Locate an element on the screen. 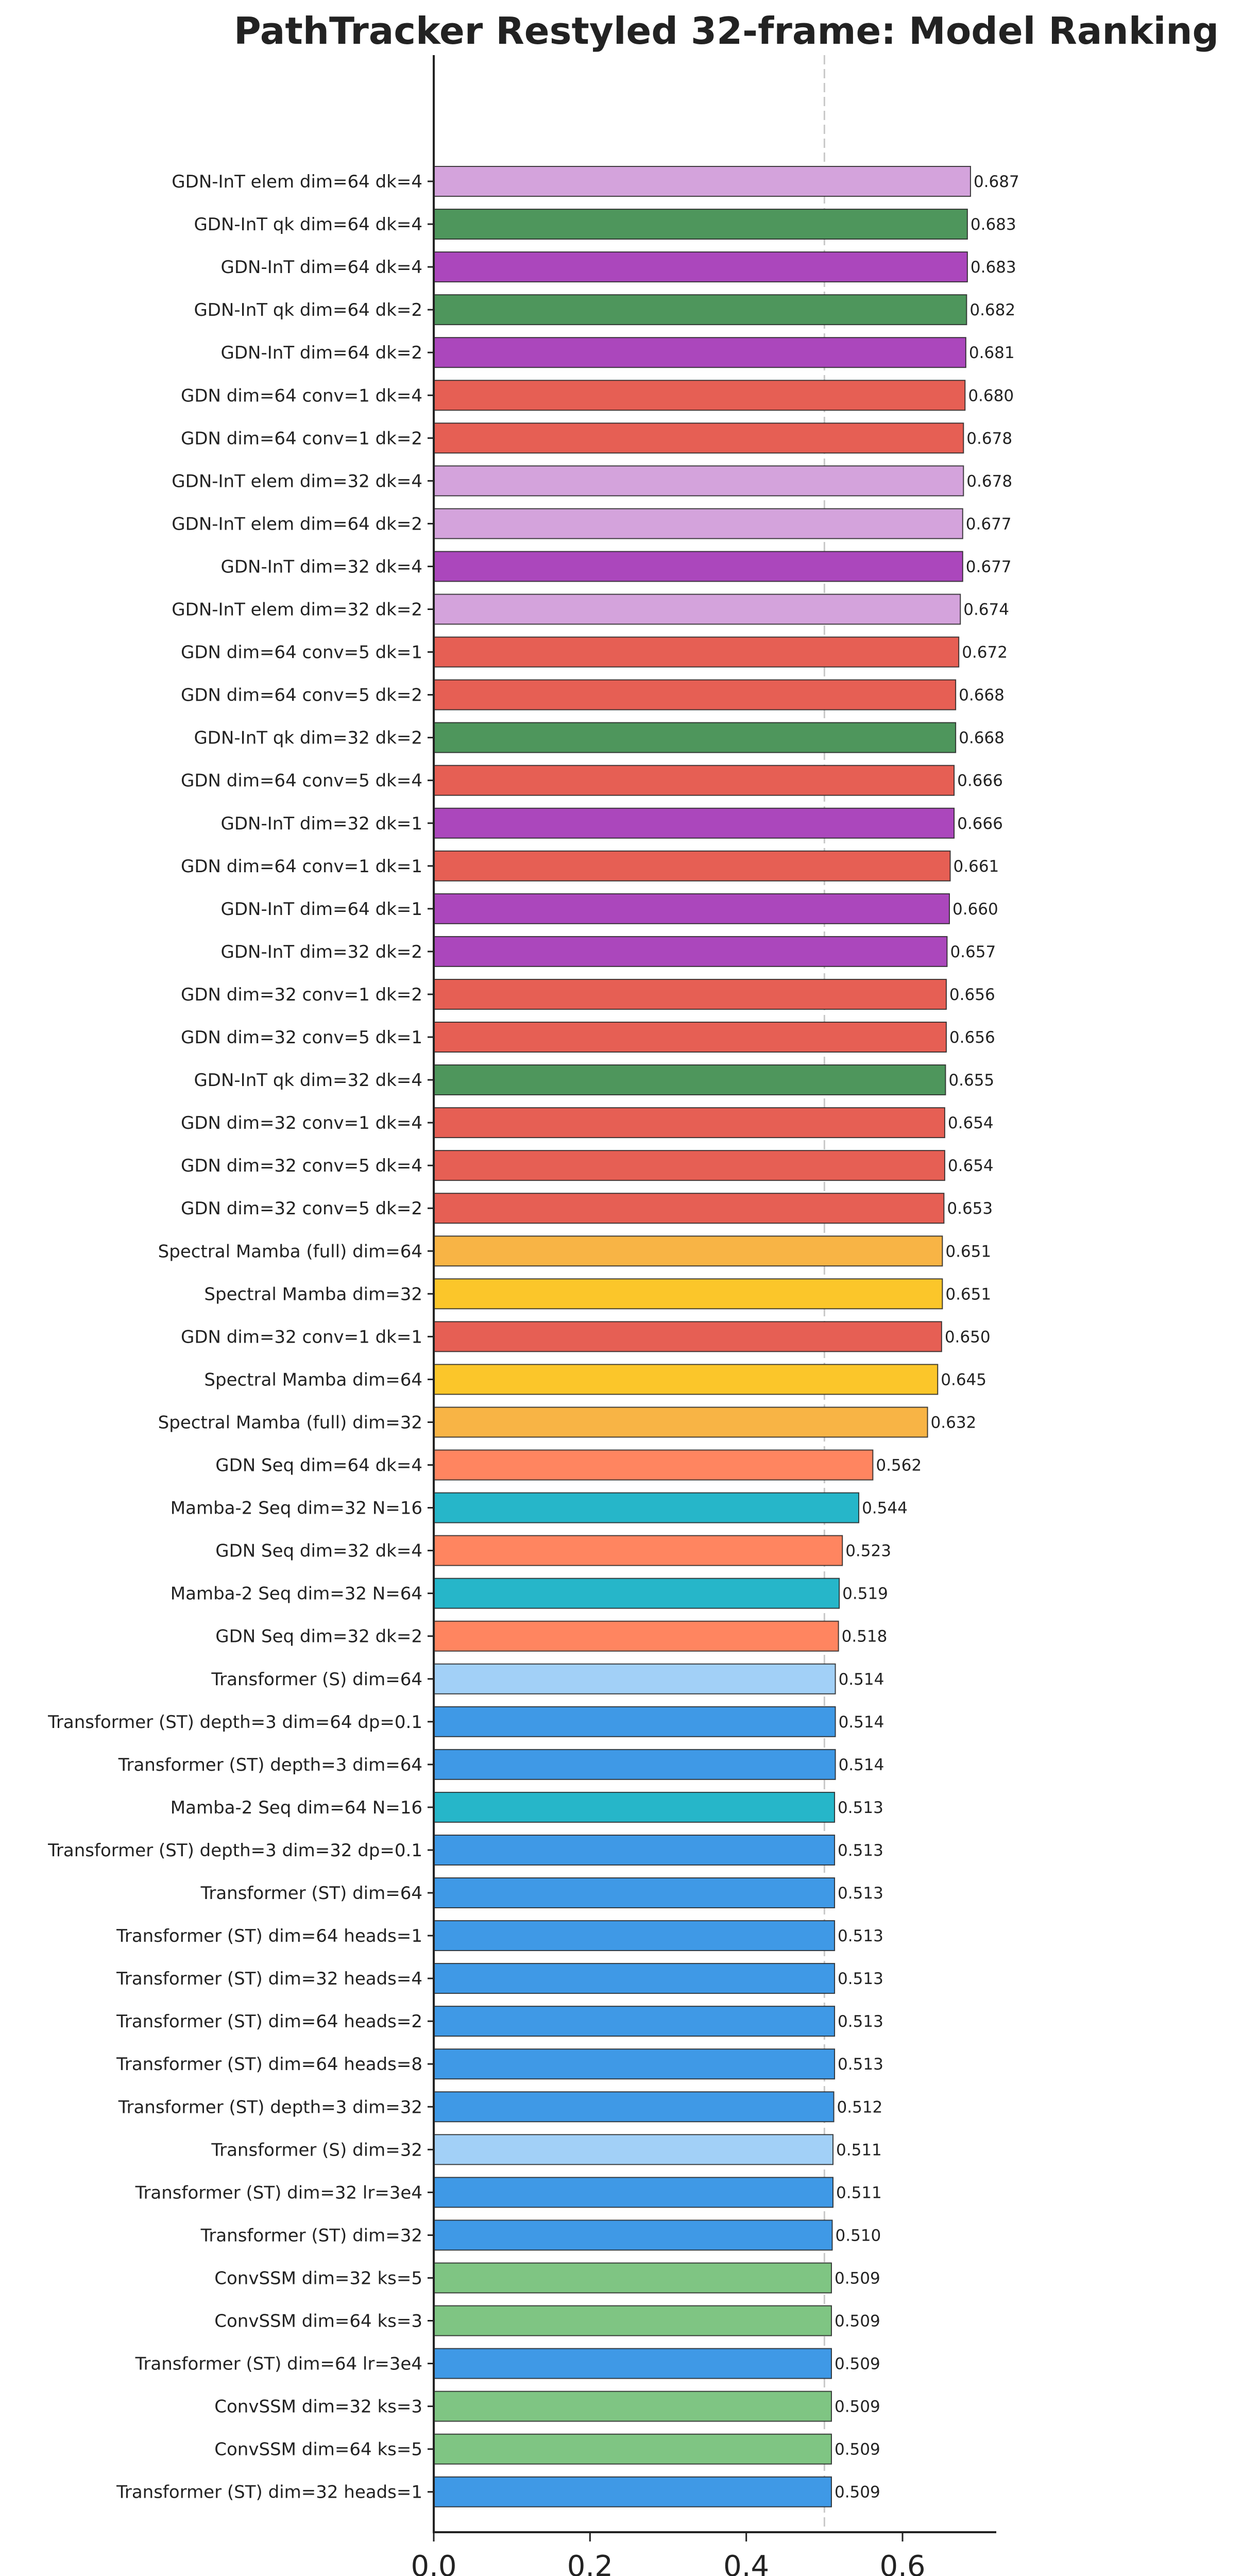  y-tick-label: Transformer (ST) depth=3 dim=32 dp=0.1 is located at coordinates (234, 1850).